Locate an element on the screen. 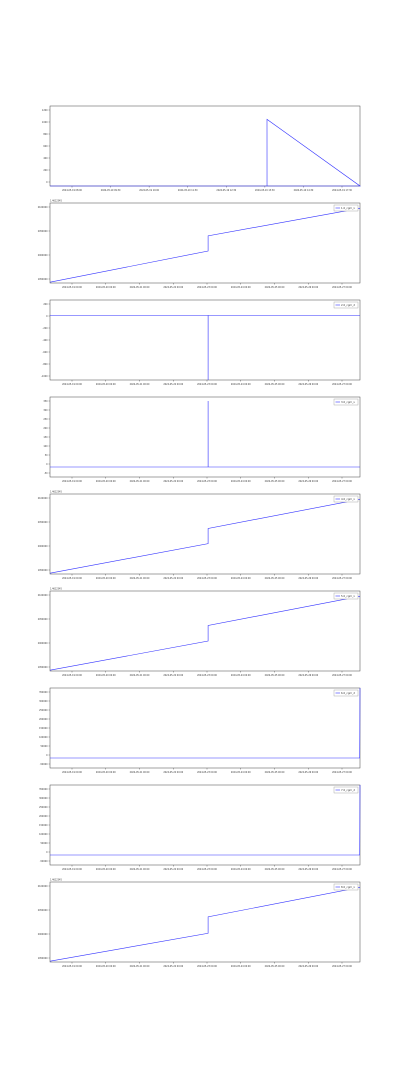 The image size is (400, 1067). x-tick-label: 2024-05-19 10:00 is located at coordinates (149, 190).